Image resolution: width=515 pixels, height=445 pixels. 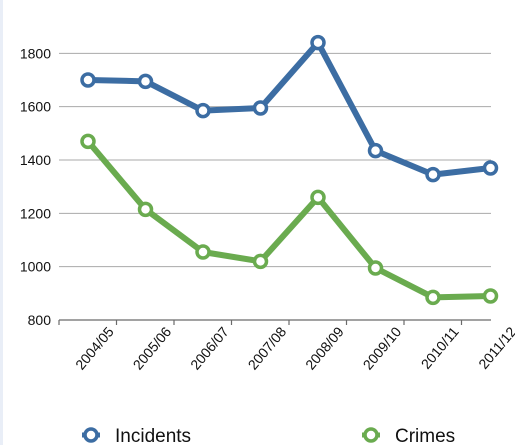 What do you see at coordinates (371, 435) in the screenshot?
I see `legend-marker-crimes` at bounding box center [371, 435].